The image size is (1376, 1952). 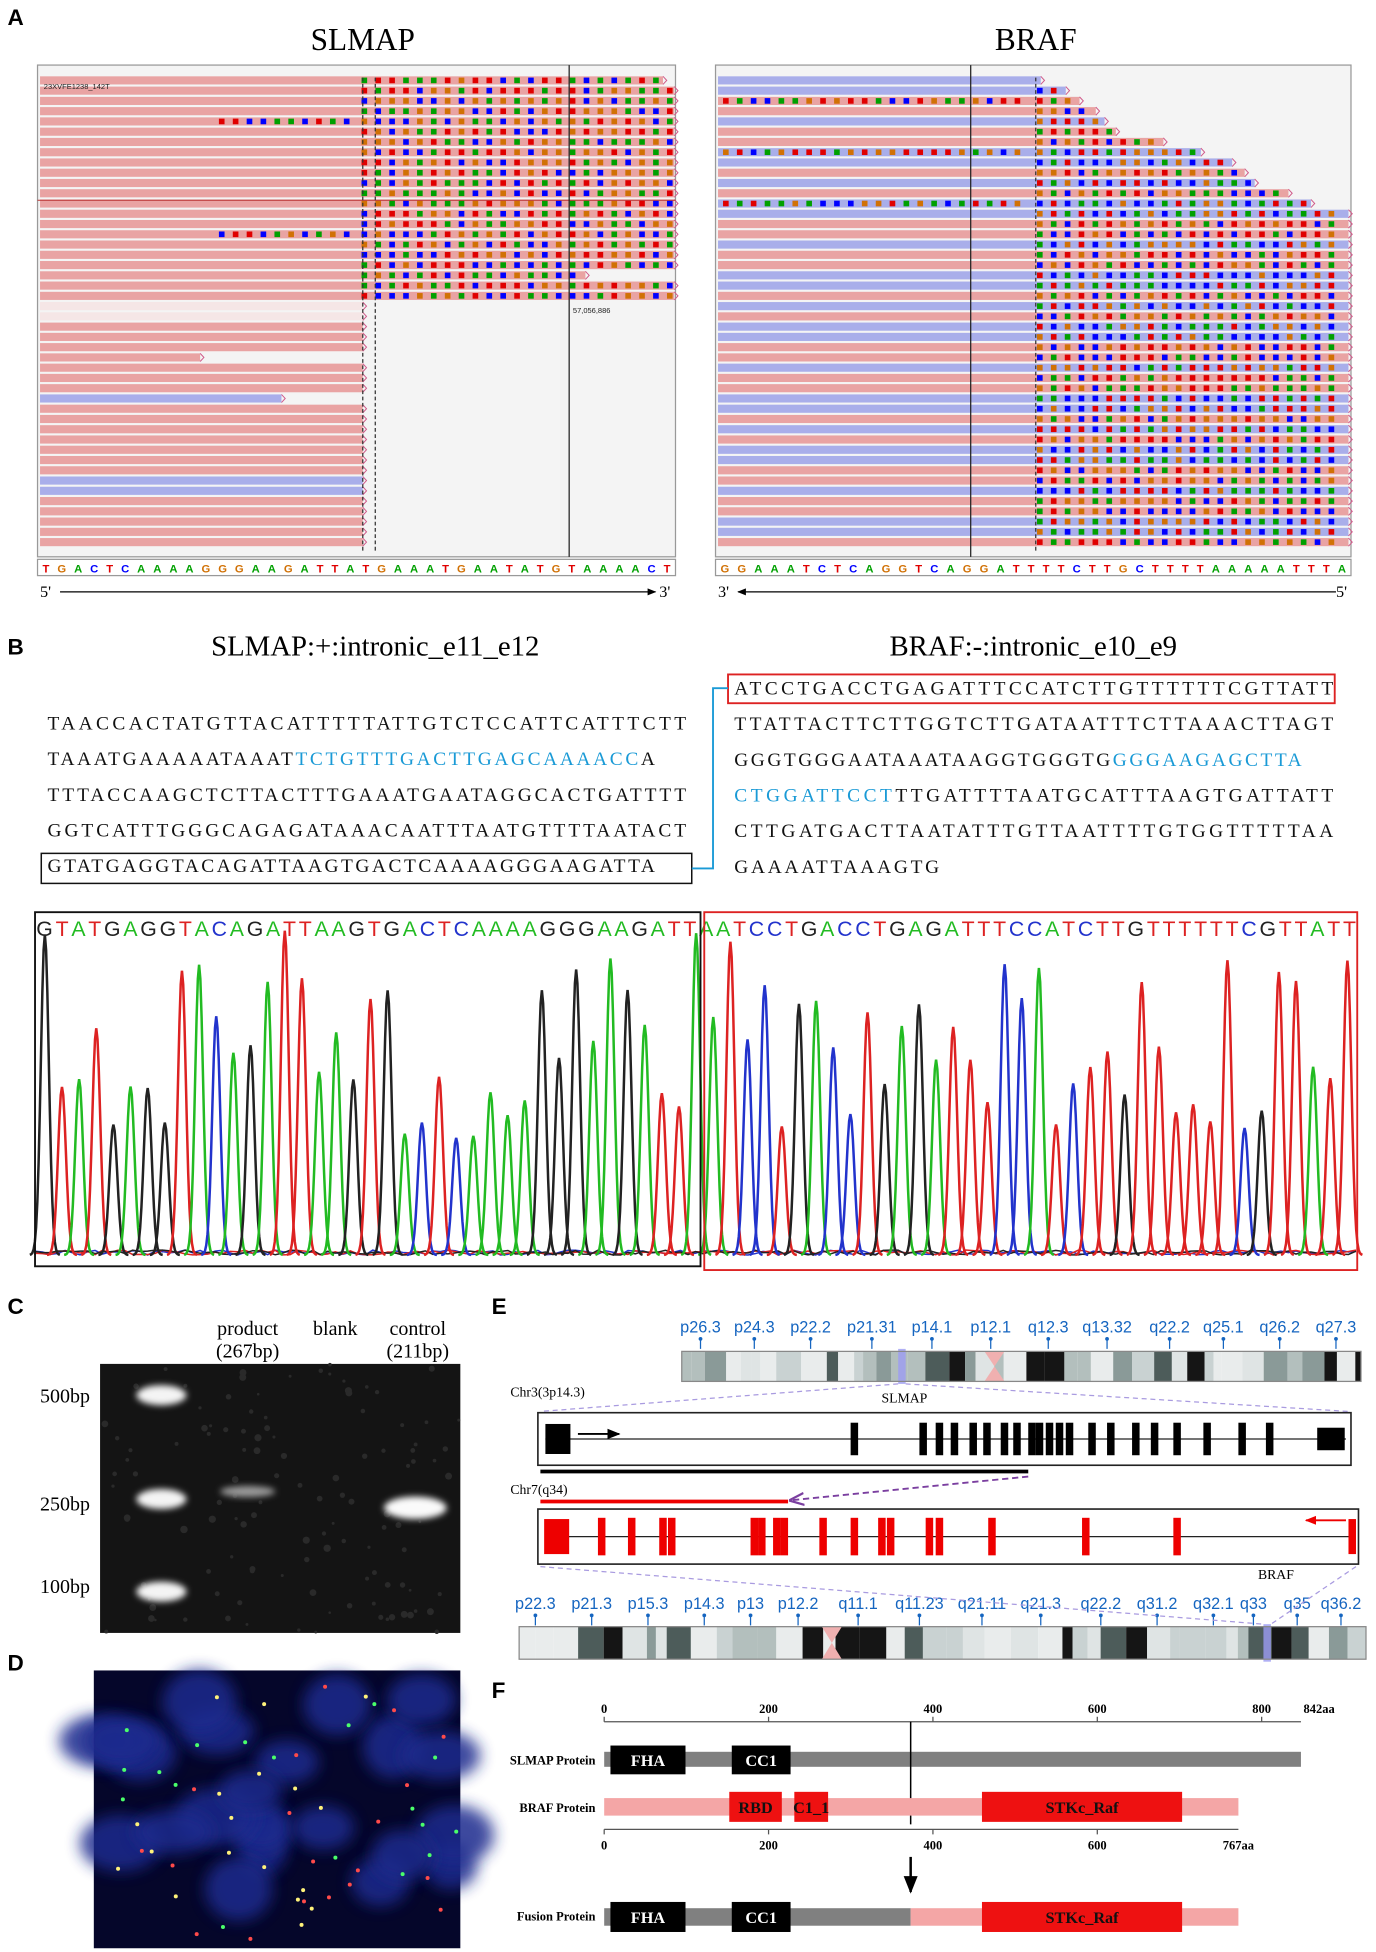 I want to click on panel-label: A, so click(x=16, y=17).